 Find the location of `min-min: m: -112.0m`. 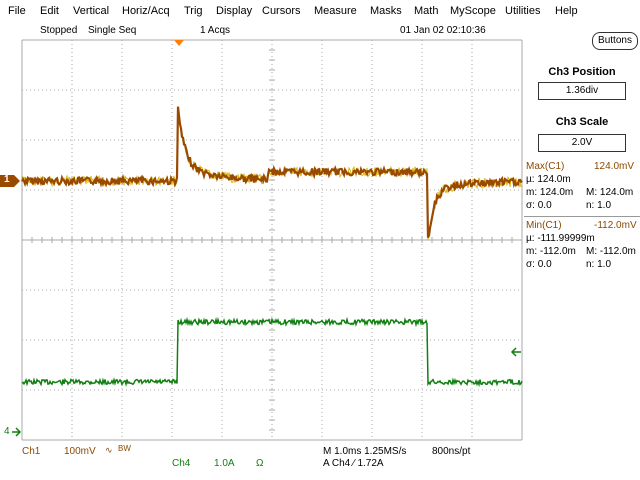

min-min: m: -112.0m is located at coordinates (551, 251).